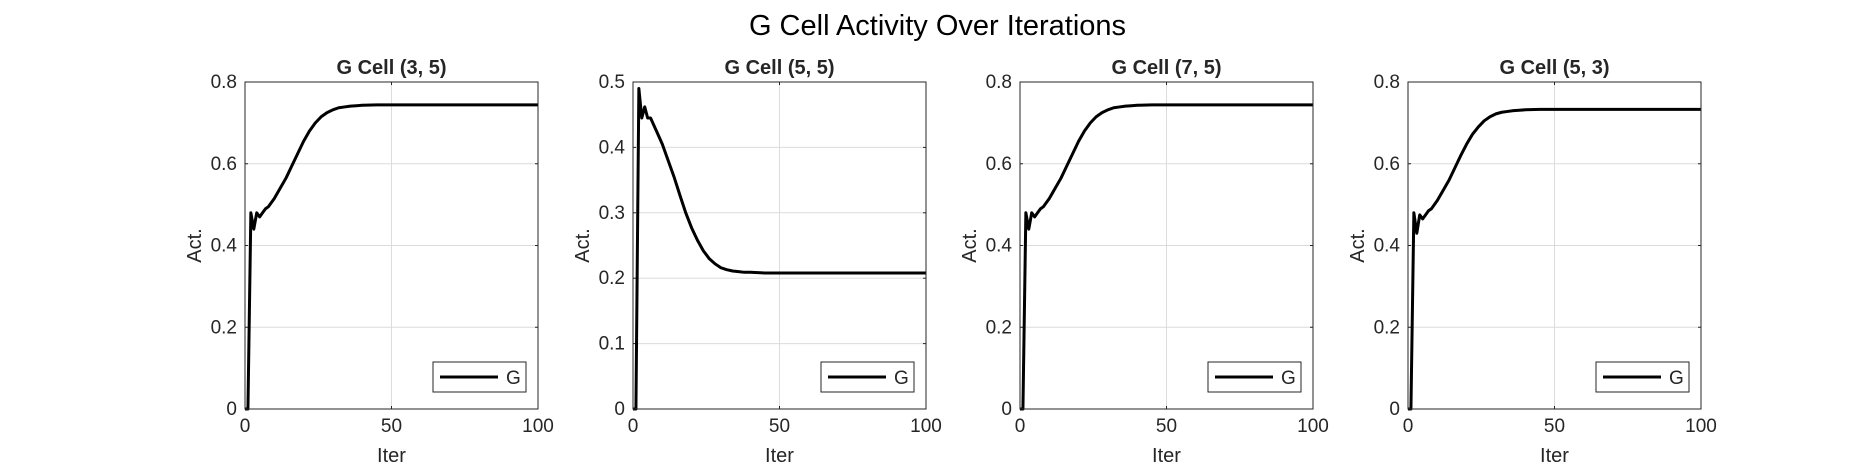  What do you see at coordinates (612, 344) in the screenshot?
I see `y-tick-label: 0.1` at bounding box center [612, 344].